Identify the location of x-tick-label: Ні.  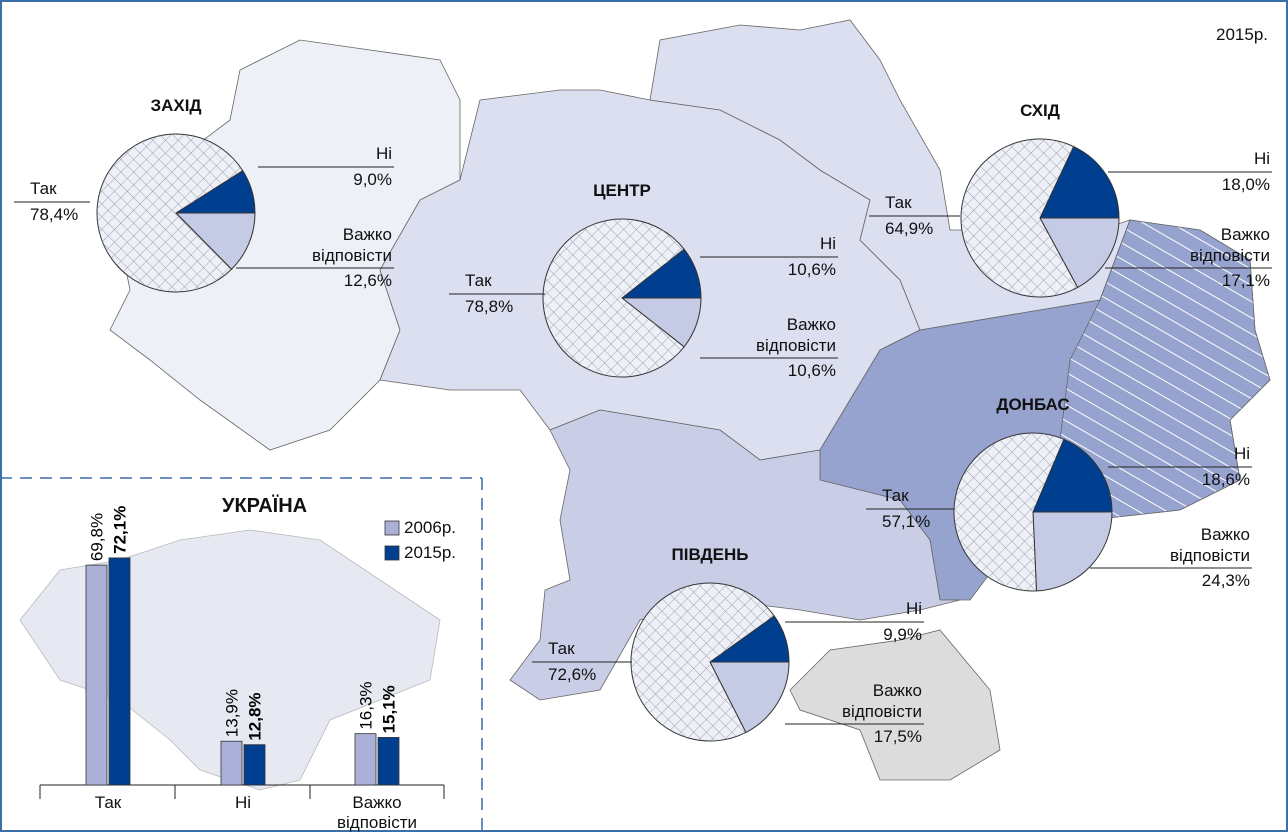
(243, 802).